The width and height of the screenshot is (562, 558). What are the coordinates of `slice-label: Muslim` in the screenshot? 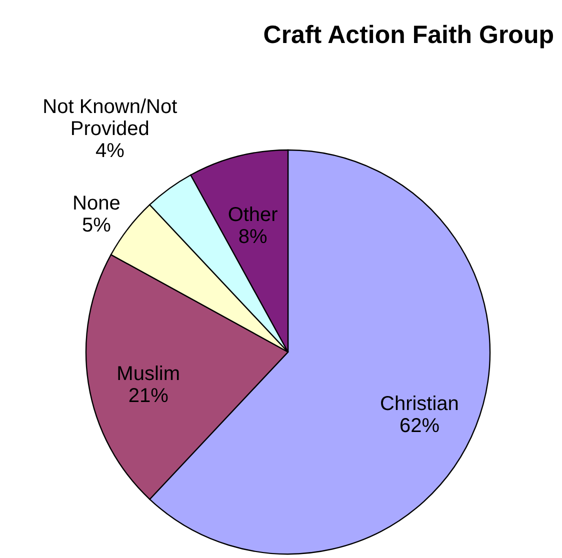 It's located at (148, 374).